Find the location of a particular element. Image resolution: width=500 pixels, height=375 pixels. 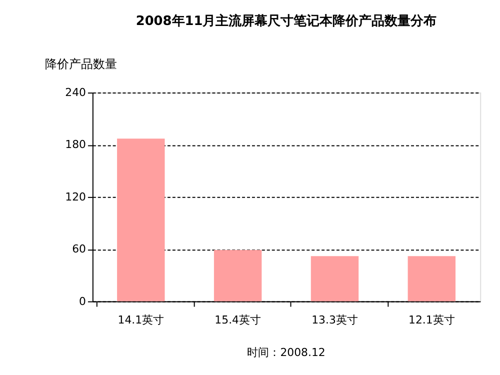

x-tick-label: 15.4英寸 is located at coordinates (237, 320).